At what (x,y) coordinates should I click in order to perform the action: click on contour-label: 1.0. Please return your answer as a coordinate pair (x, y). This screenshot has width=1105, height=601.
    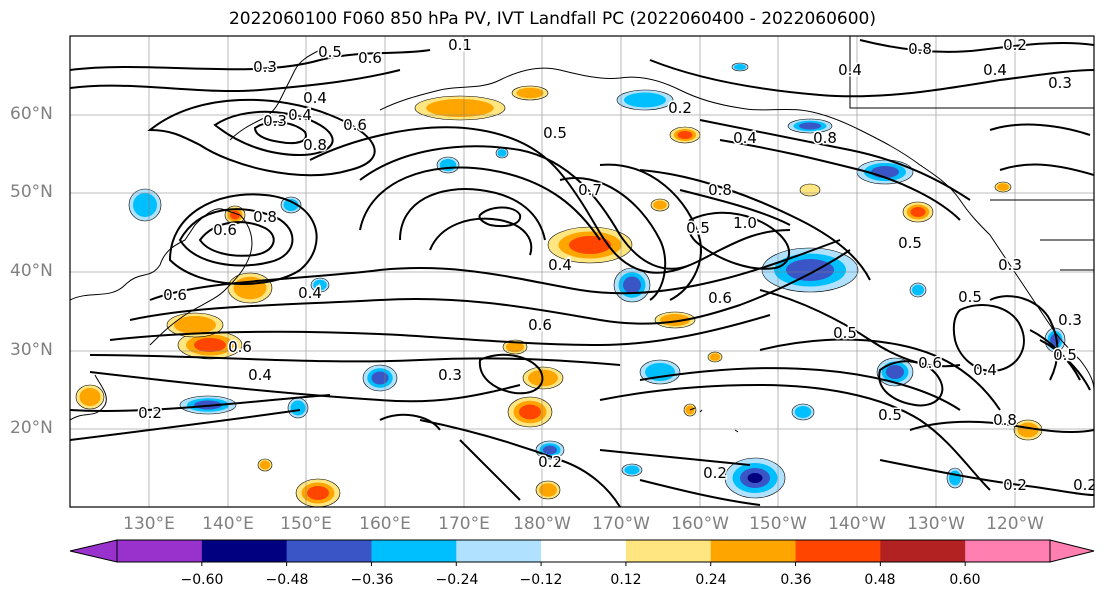
    Looking at the image, I should click on (745, 223).